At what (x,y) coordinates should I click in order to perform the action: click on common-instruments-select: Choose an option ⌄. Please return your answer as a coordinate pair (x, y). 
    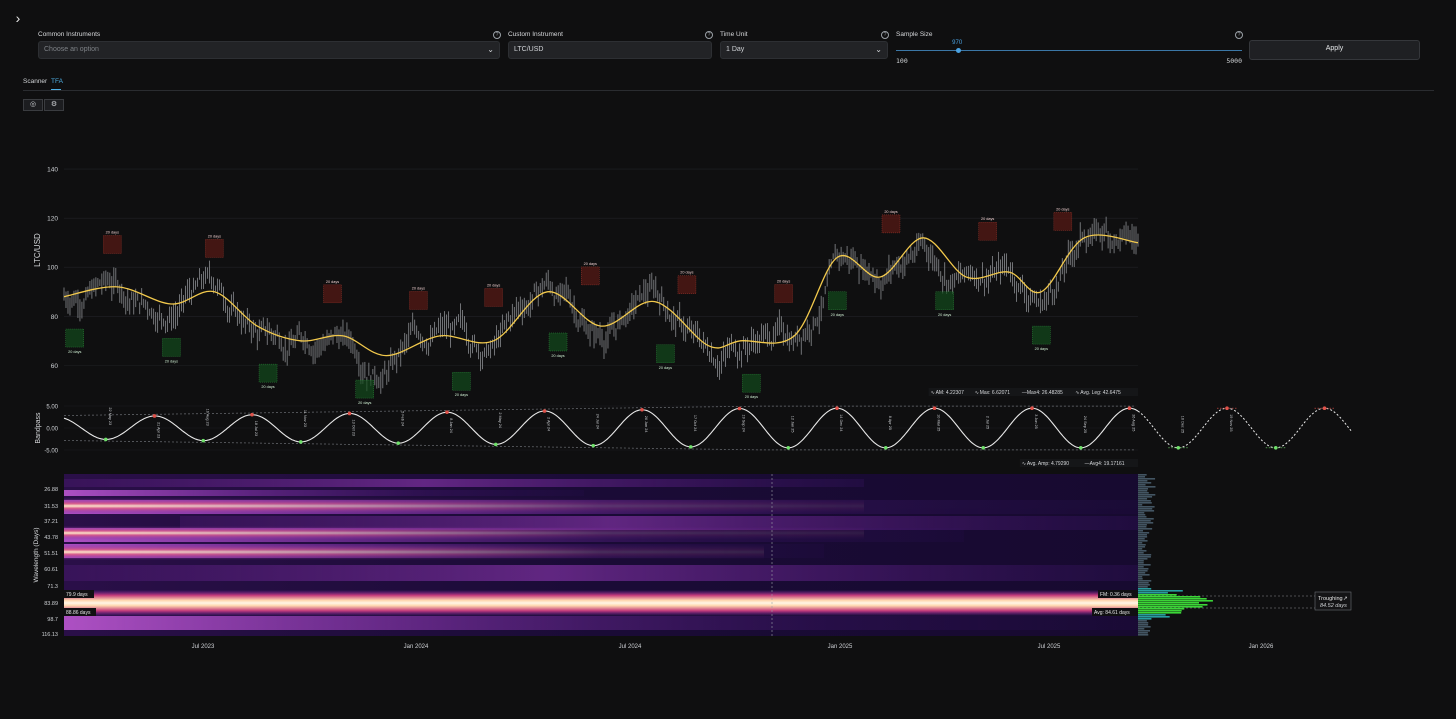
    Looking at the image, I should click on (269, 50).